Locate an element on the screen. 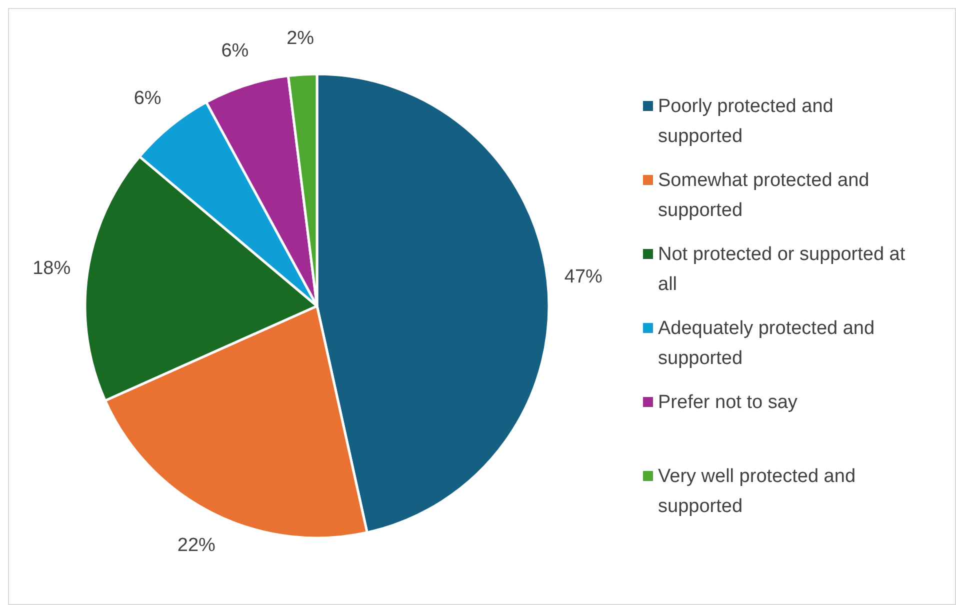 The width and height of the screenshot is (956, 605). legend-label: Adequately protected and supported is located at coordinates (766, 343).